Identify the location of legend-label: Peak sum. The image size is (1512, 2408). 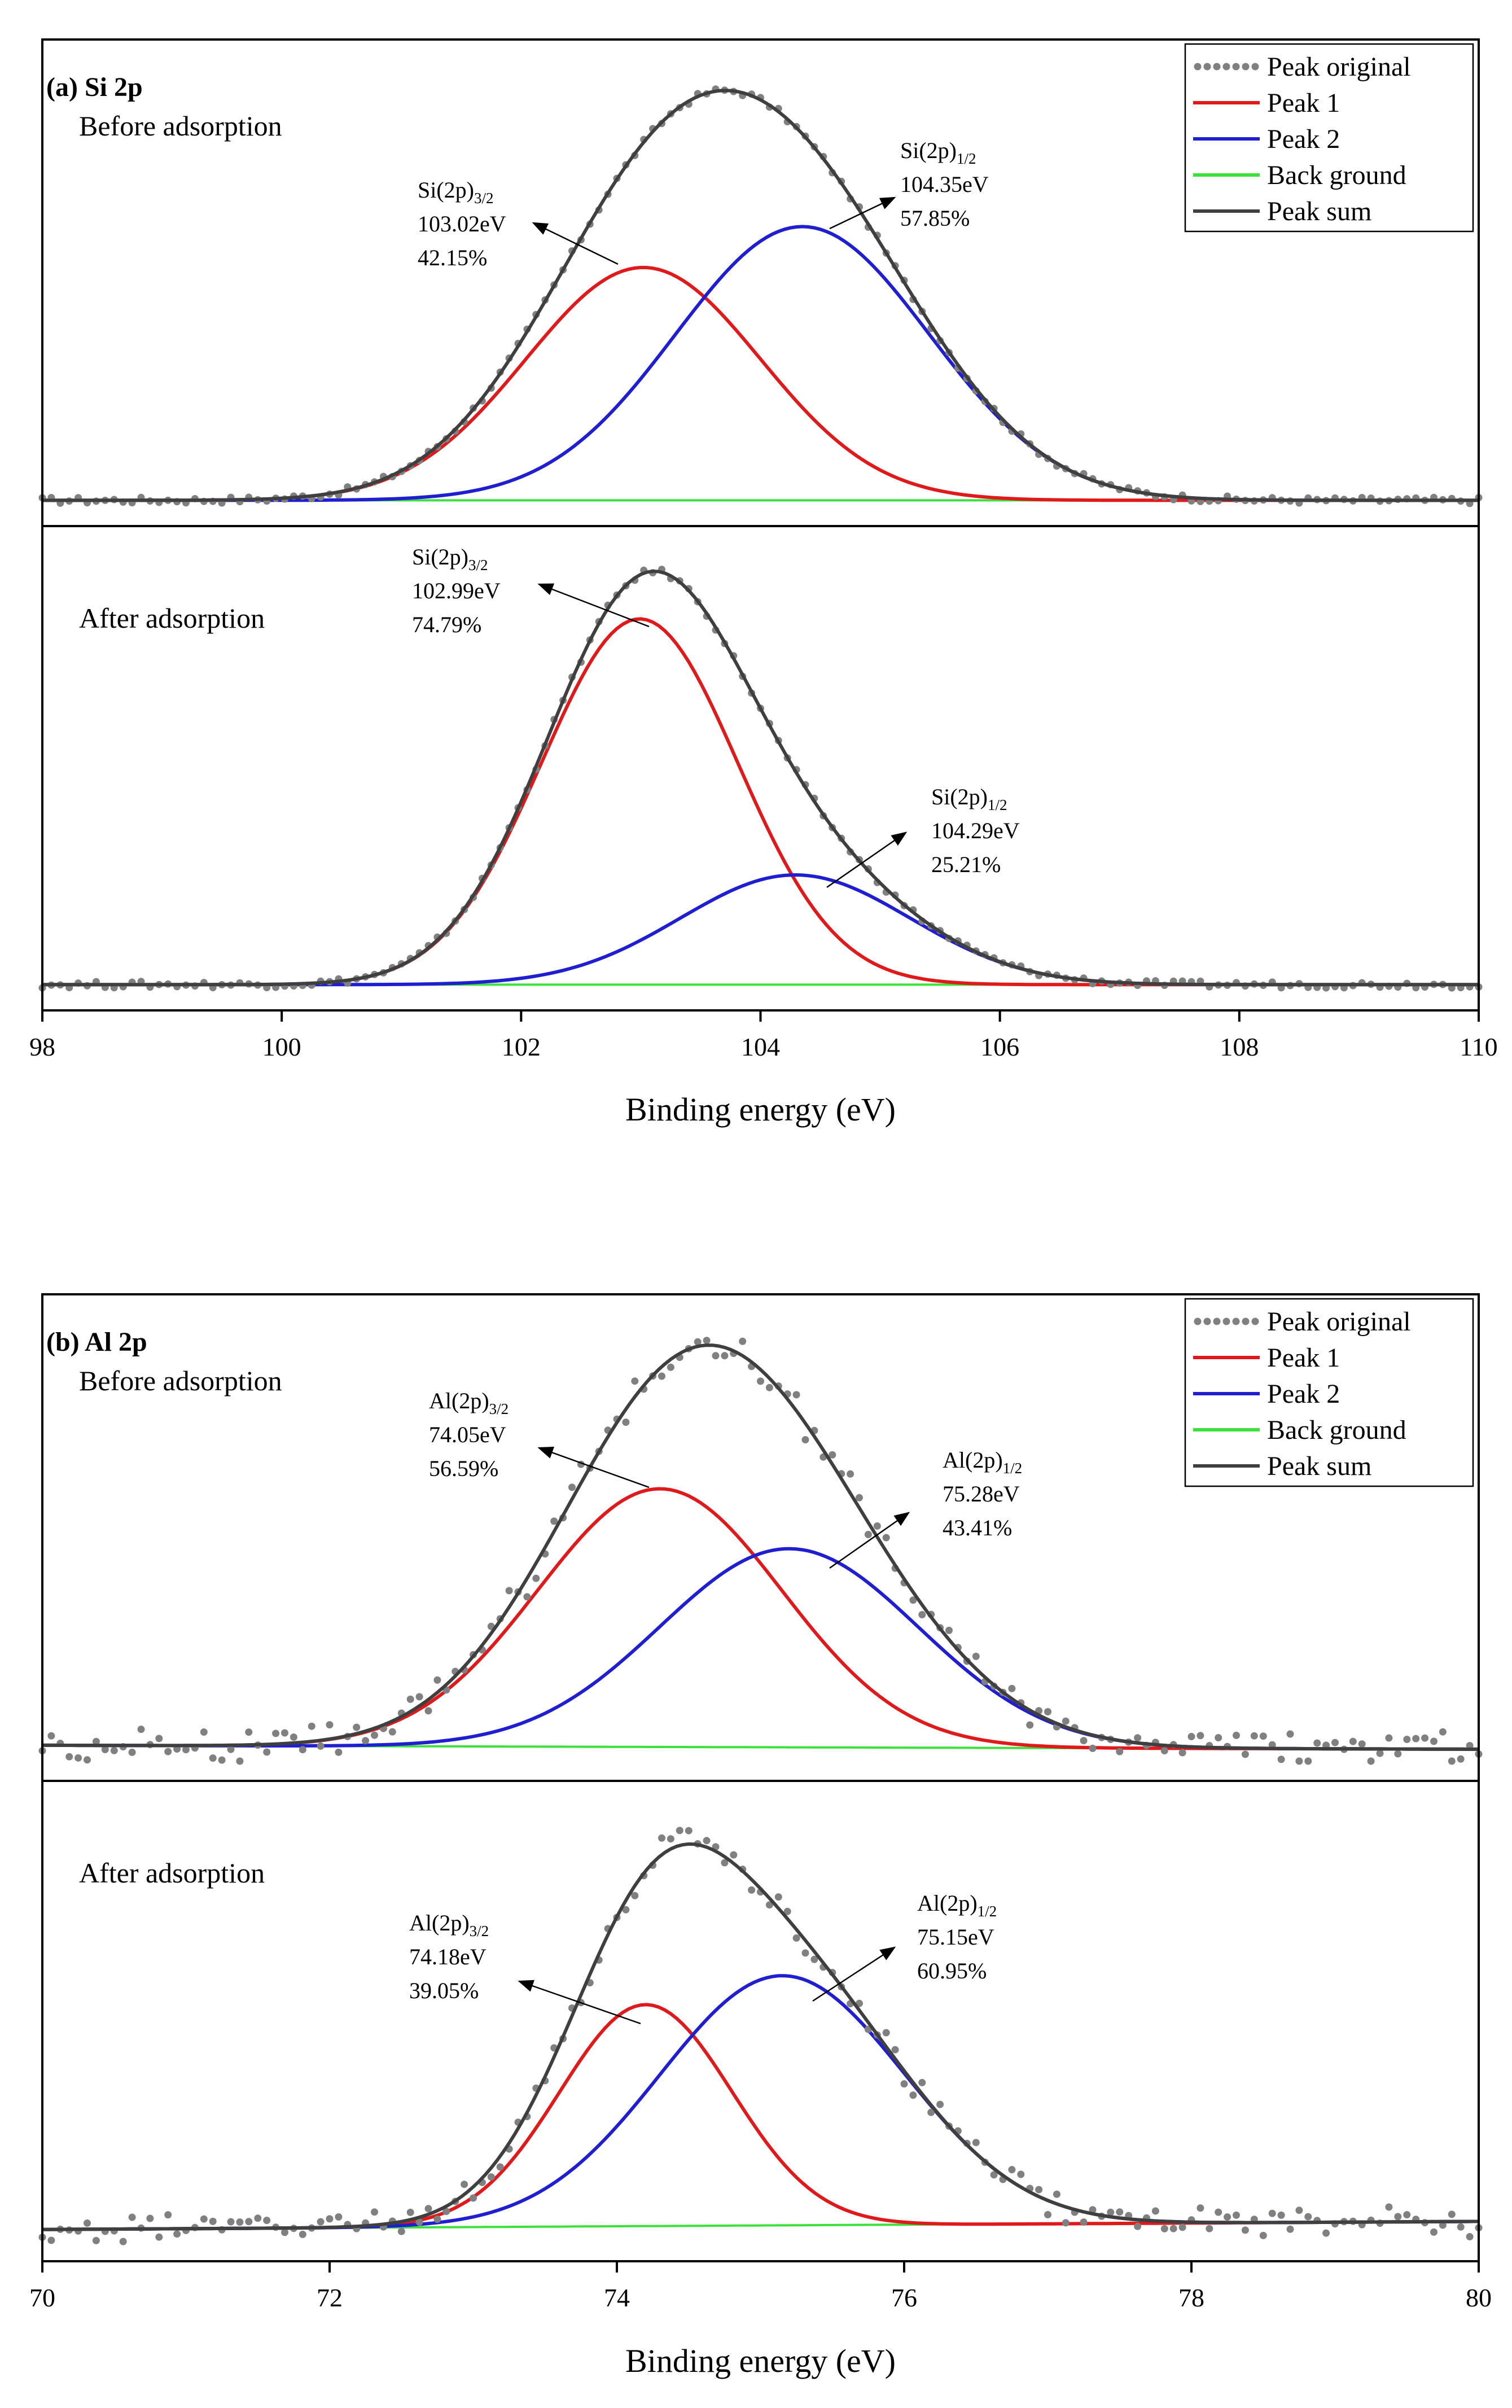
(1319, 211).